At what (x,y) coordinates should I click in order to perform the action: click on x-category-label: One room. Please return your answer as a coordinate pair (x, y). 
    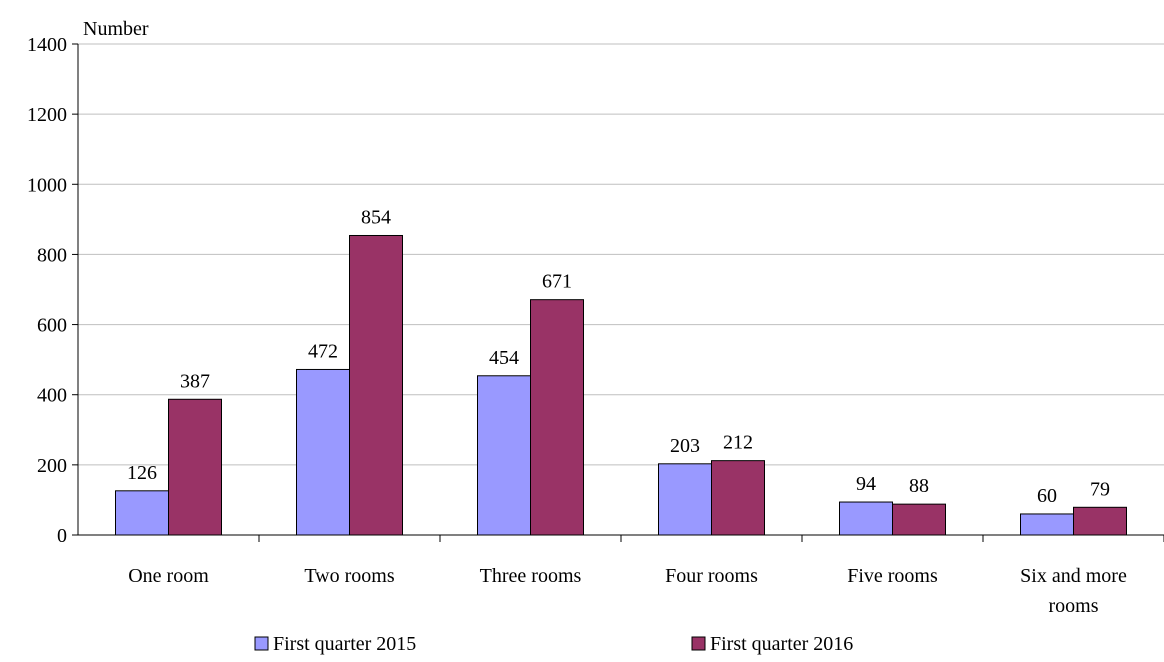
    Looking at the image, I should click on (168, 576).